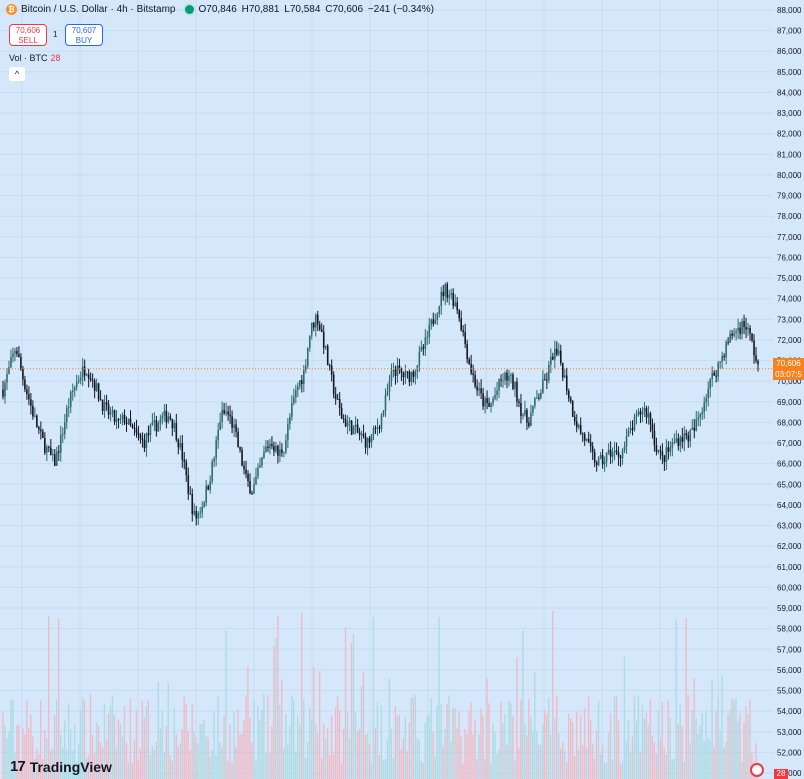  Describe the element at coordinates (98, 9) in the screenshot. I see `symbol-title: Bitcoin / U.S. Dollar · 4h · Bitstamp` at that location.